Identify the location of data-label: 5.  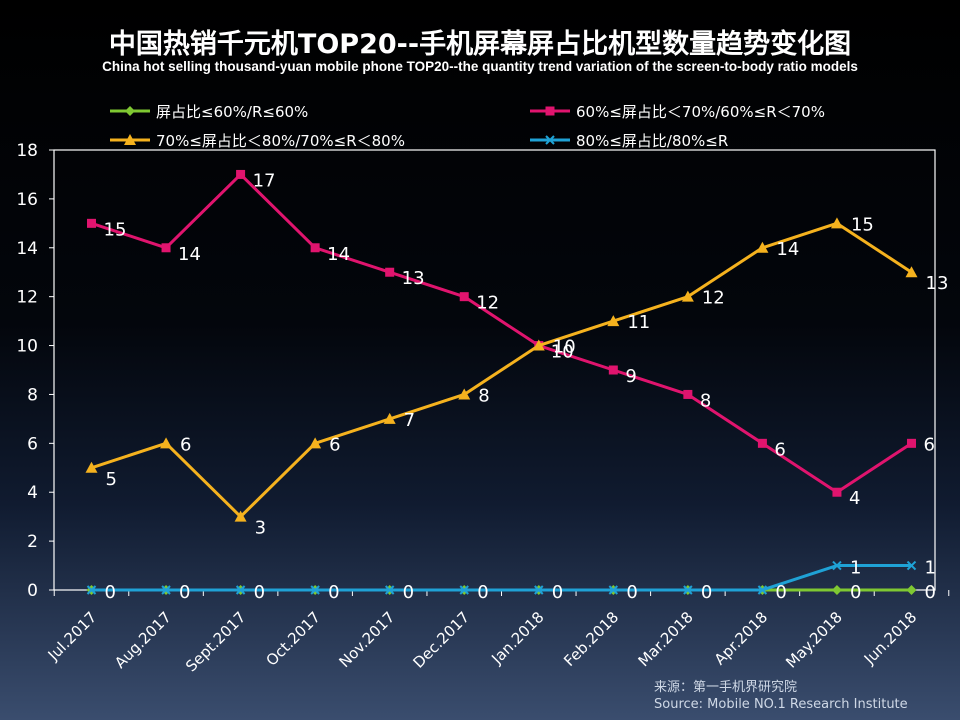
(111, 479).